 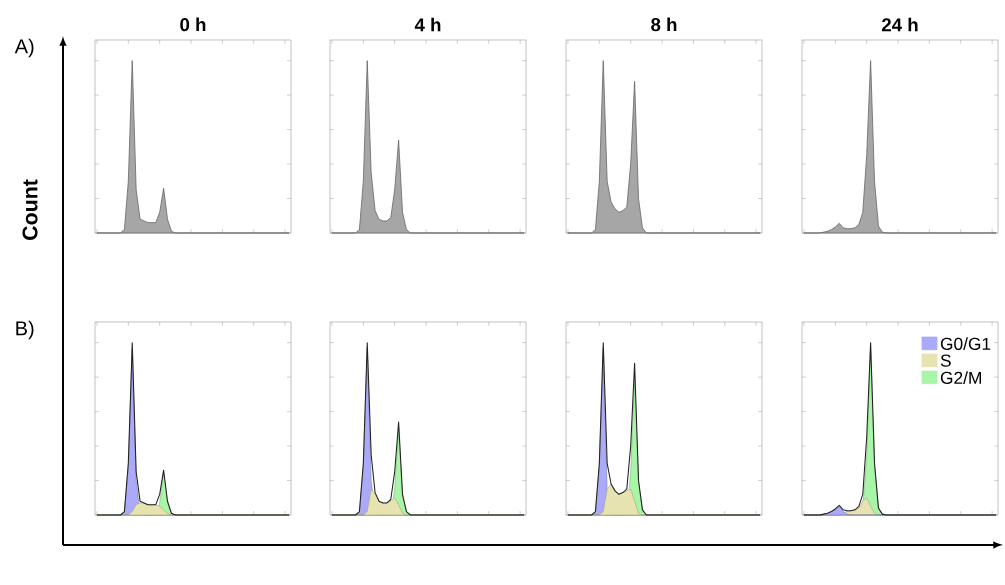 I want to click on chart-title: 8 h, so click(x=664, y=24).